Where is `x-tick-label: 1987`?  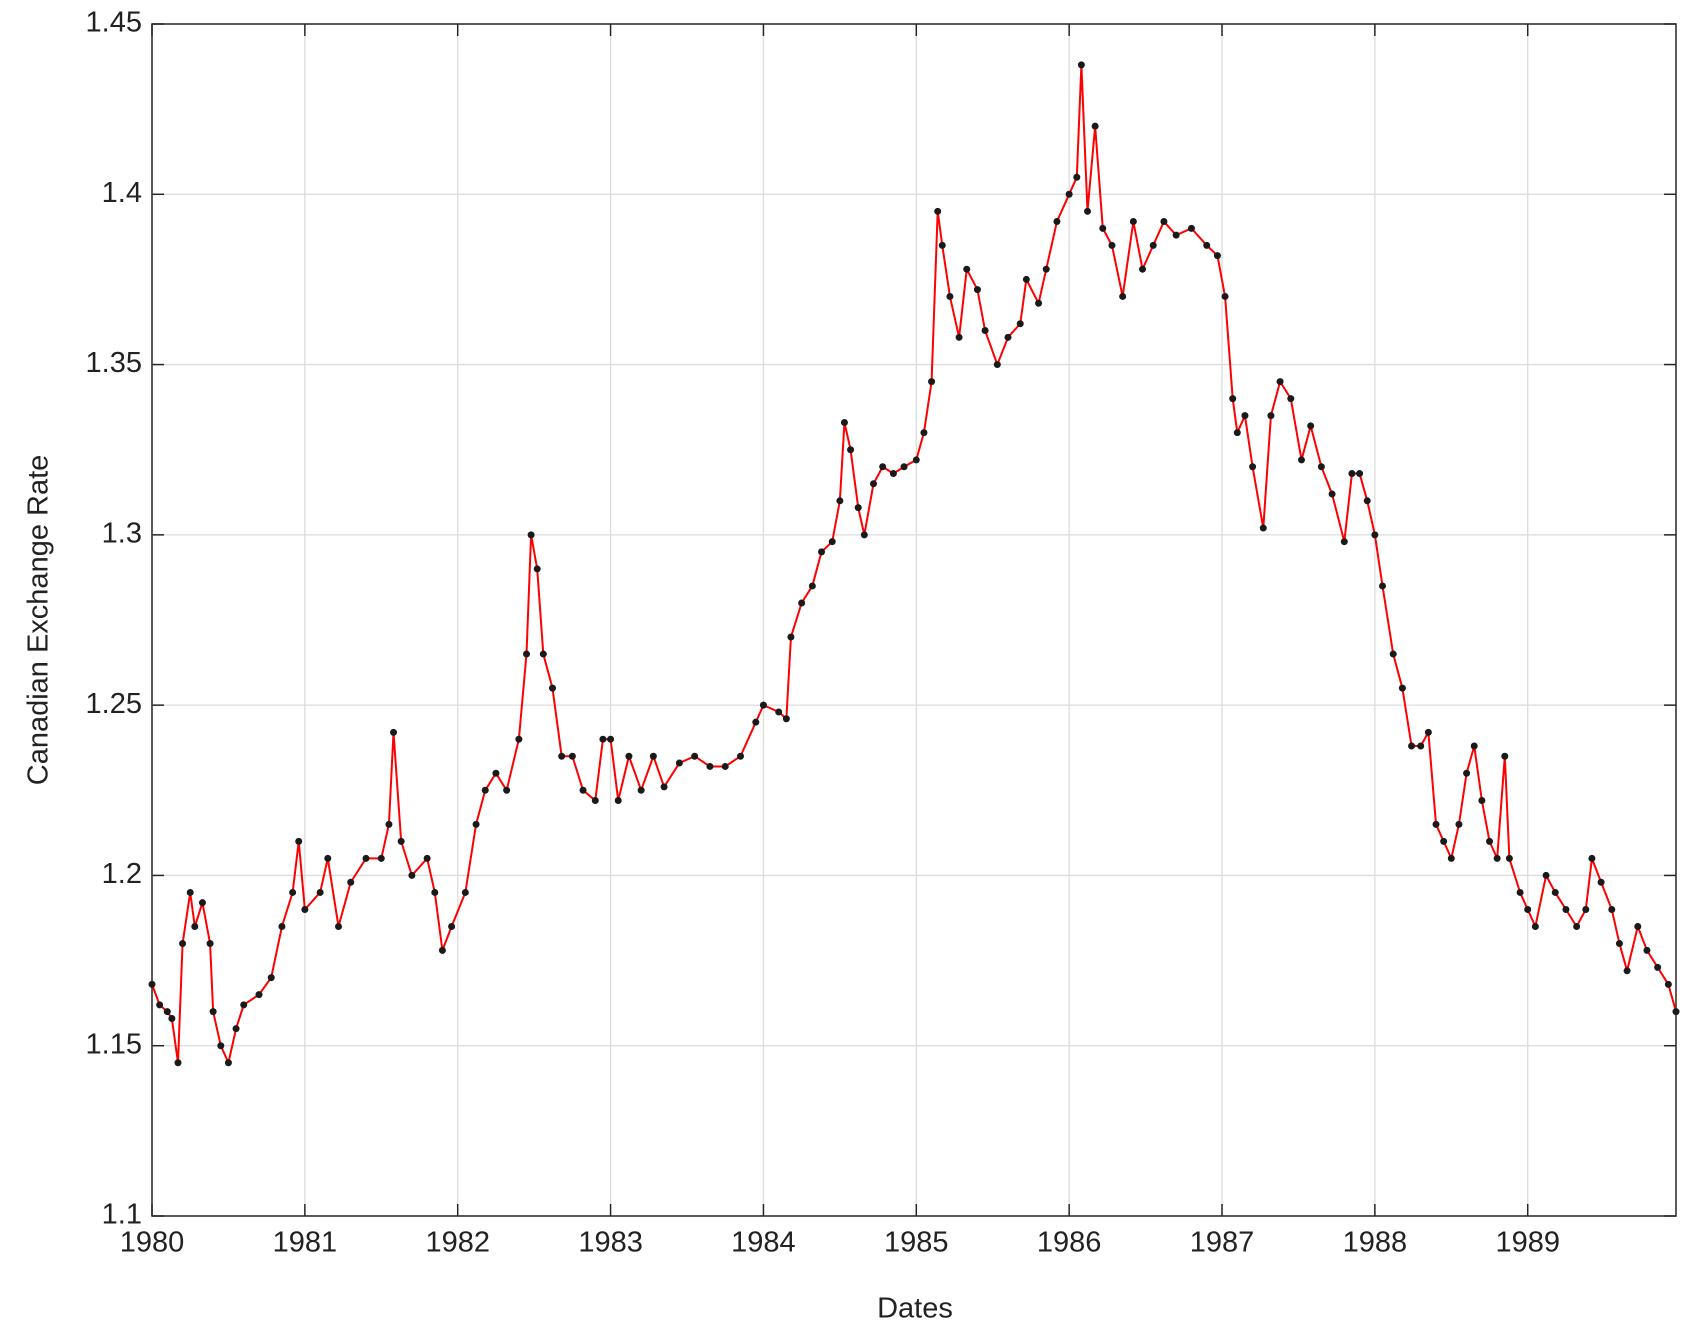
x-tick-label: 1987 is located at coordinates (1222, 1243).